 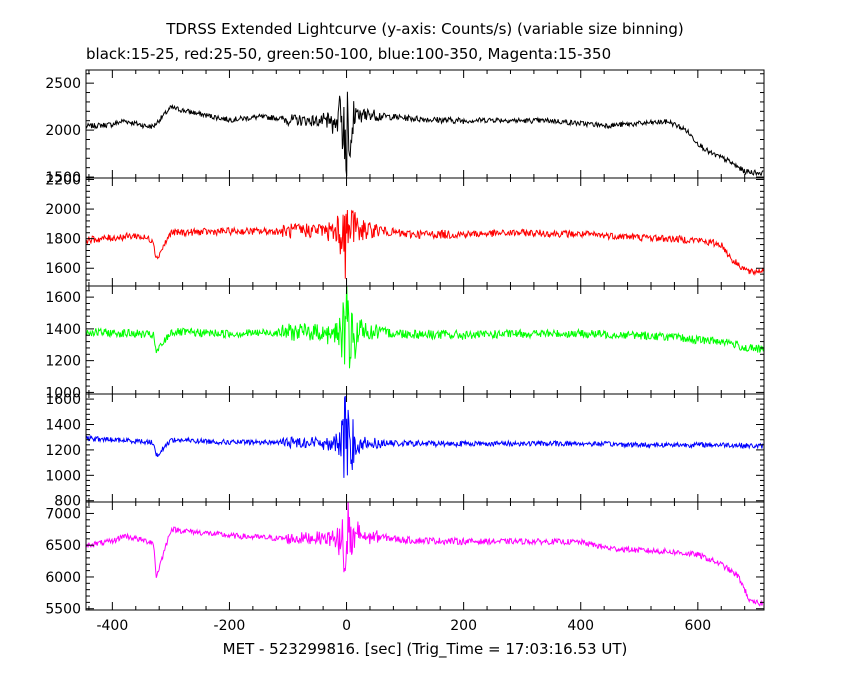 I want to click on x-tick-label: 0, so click(x=346, y=626).